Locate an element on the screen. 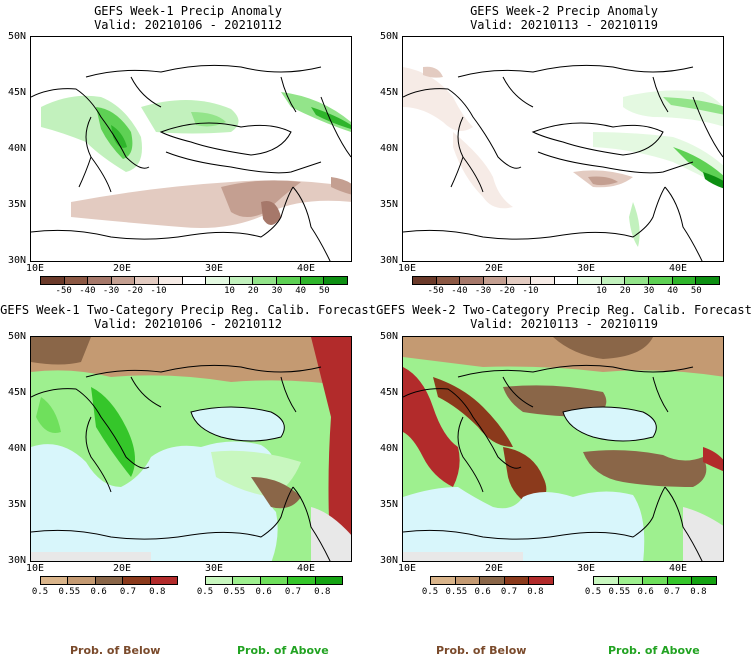  colorbar-label: -10 is located at coordinates (158, 291).